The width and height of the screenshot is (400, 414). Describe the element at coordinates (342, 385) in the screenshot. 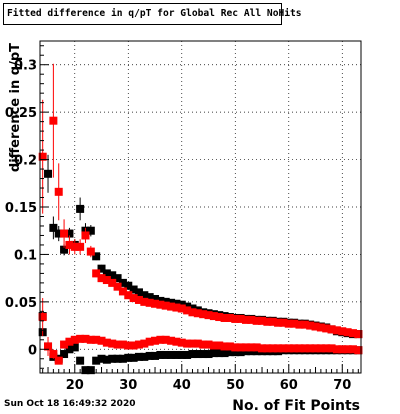

I see `x-tick-label: 70` at that location.